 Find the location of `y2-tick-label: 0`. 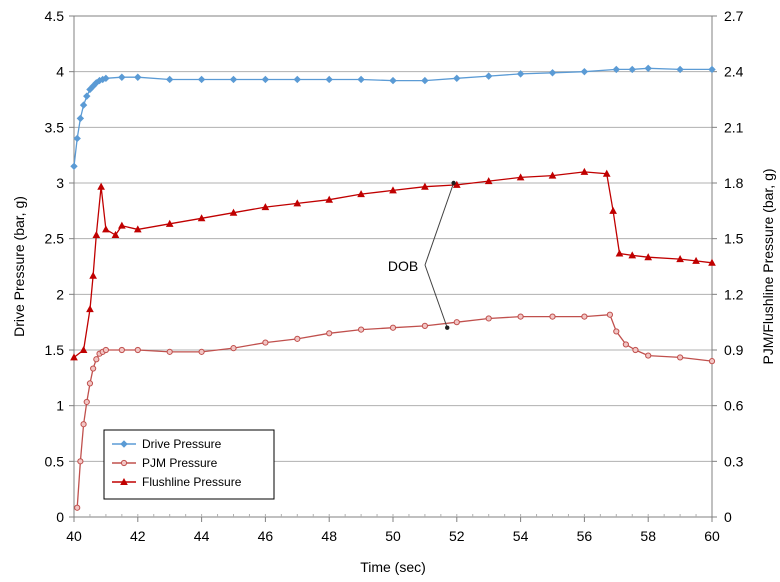

y2-tick-label: 0 is located at coordinates (728, 517).